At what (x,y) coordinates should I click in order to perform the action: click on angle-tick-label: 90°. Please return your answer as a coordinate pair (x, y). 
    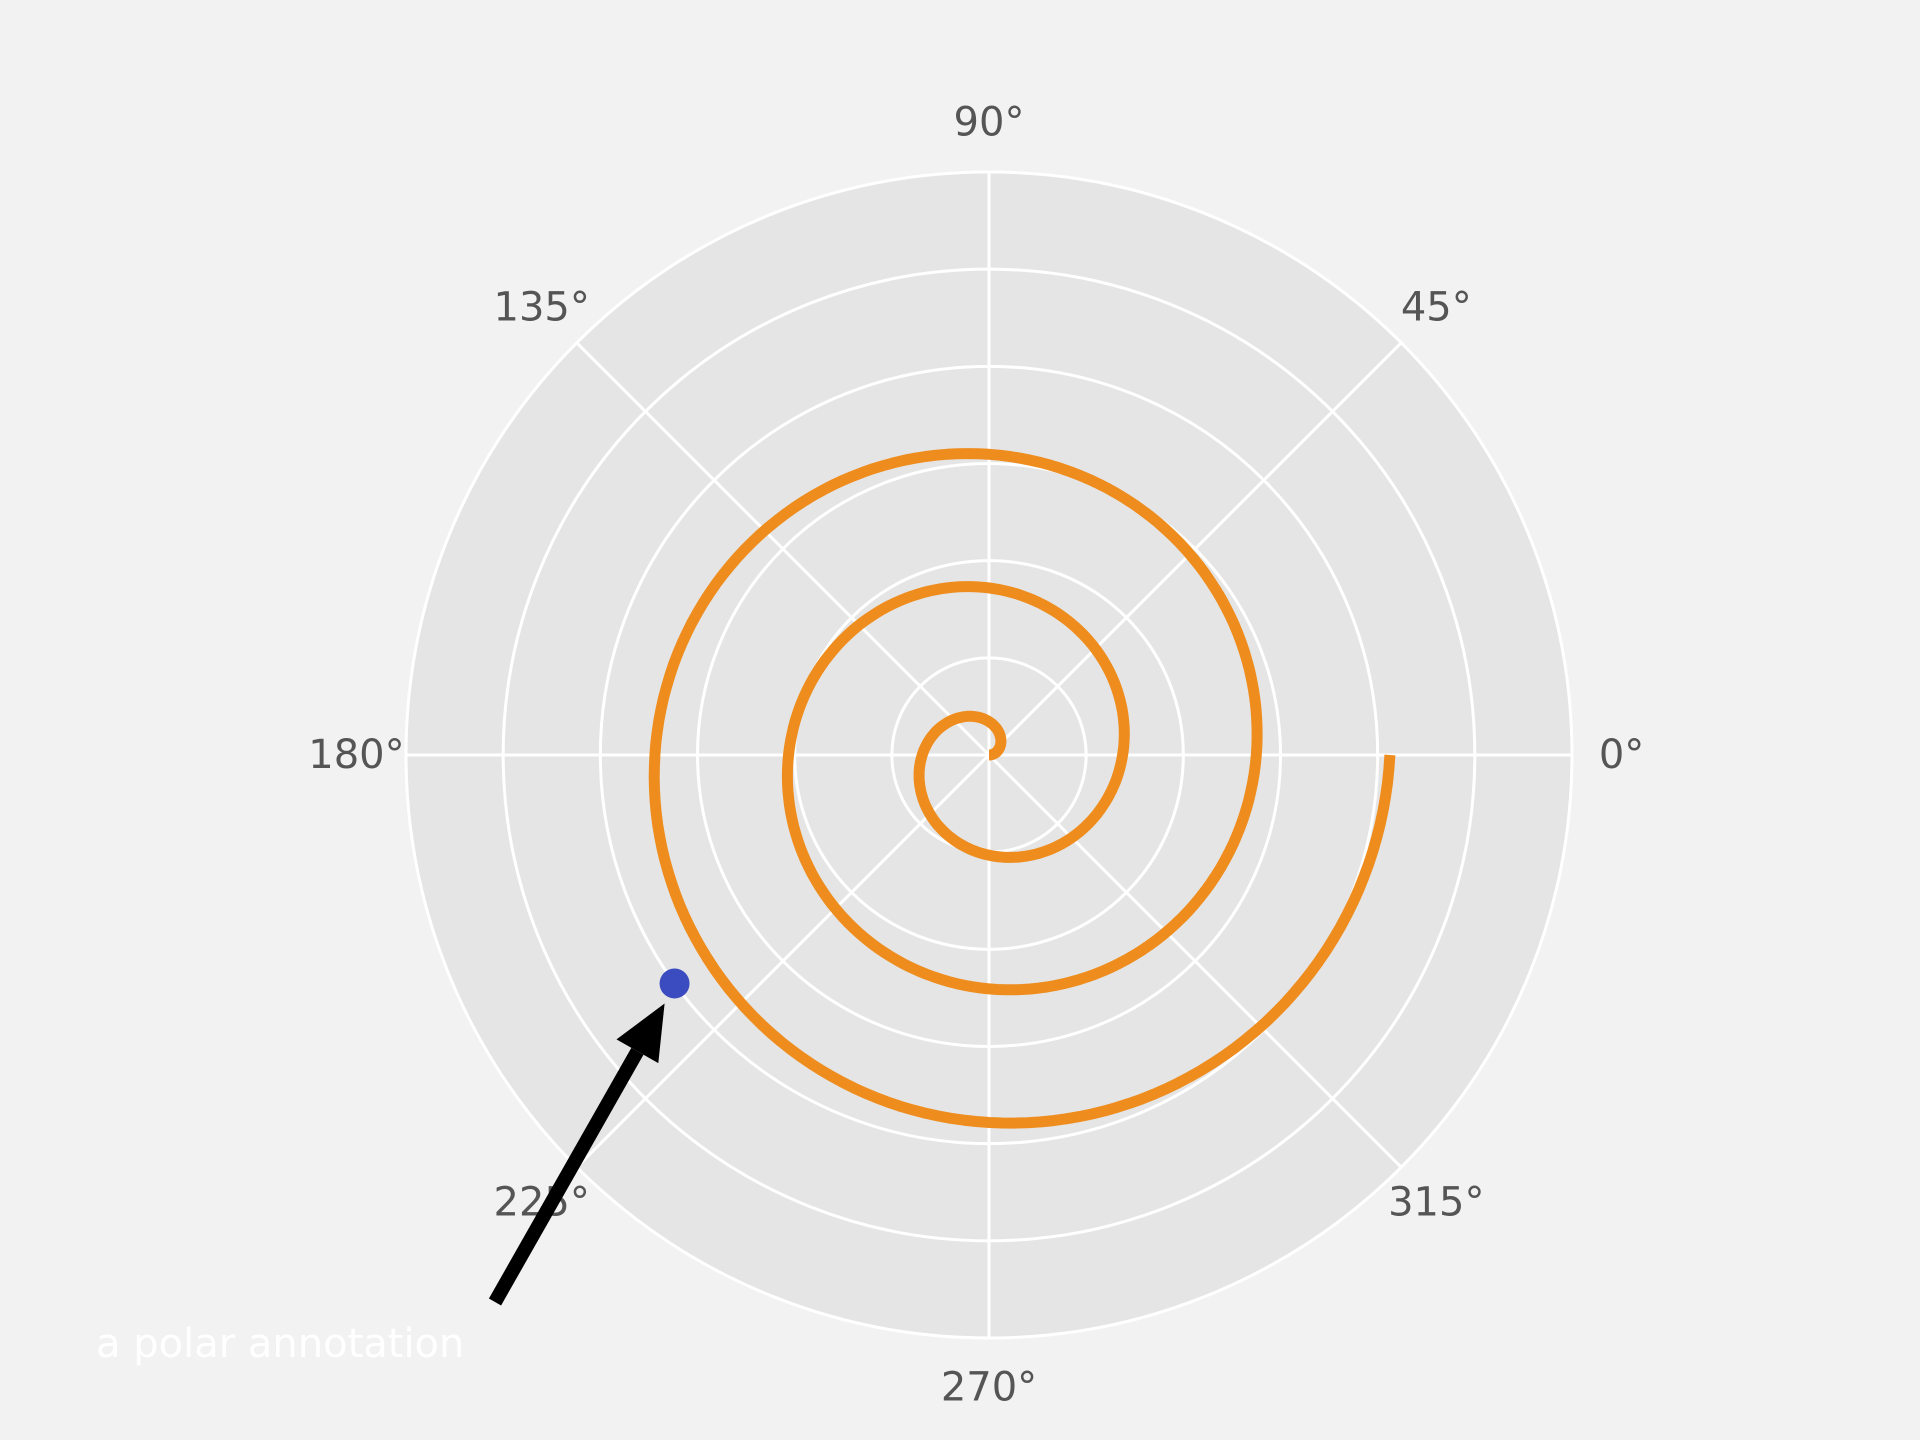
    Looking at the image, I should click on (989, 122).